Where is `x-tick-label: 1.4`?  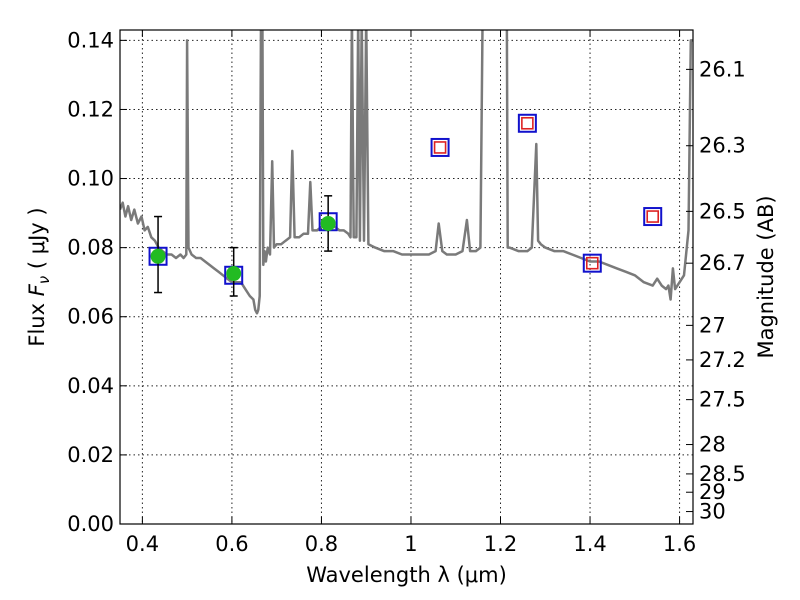
x-tick-label: 1.4 is located at coordinates (589, 544).